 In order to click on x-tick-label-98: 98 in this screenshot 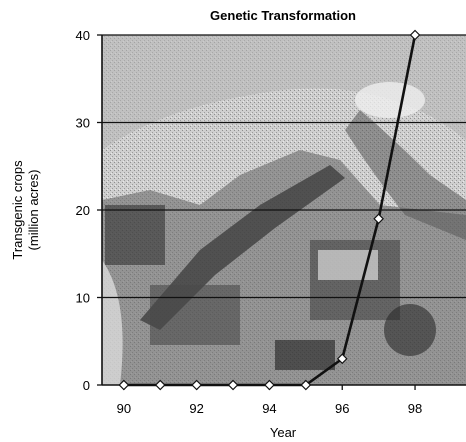, I will do `click(415, 408)`.